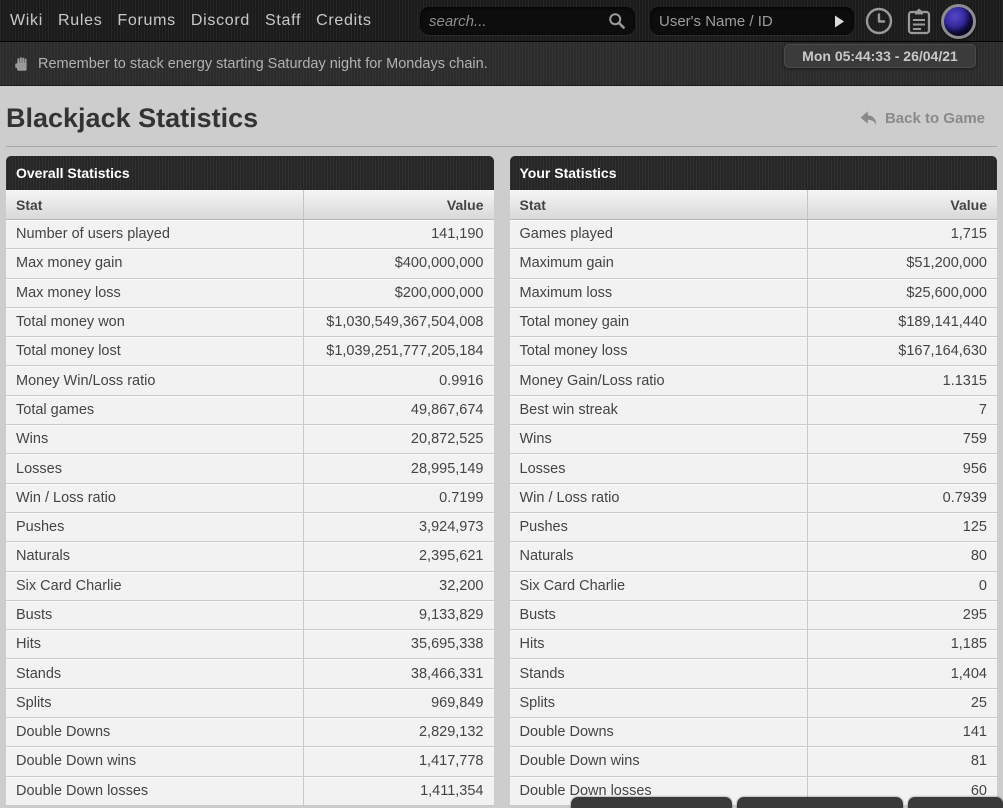 The image size is (1003, 808). I want to click on stat-value: 81, so click(901, 761).